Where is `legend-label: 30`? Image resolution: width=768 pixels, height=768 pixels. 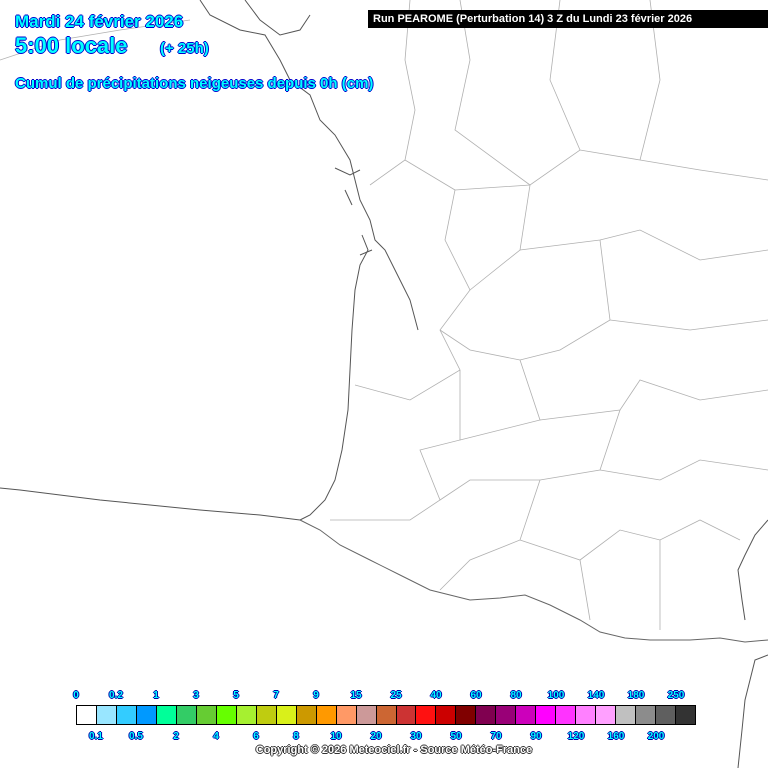
legend-label: 30 is located at coordinates (416, 736).